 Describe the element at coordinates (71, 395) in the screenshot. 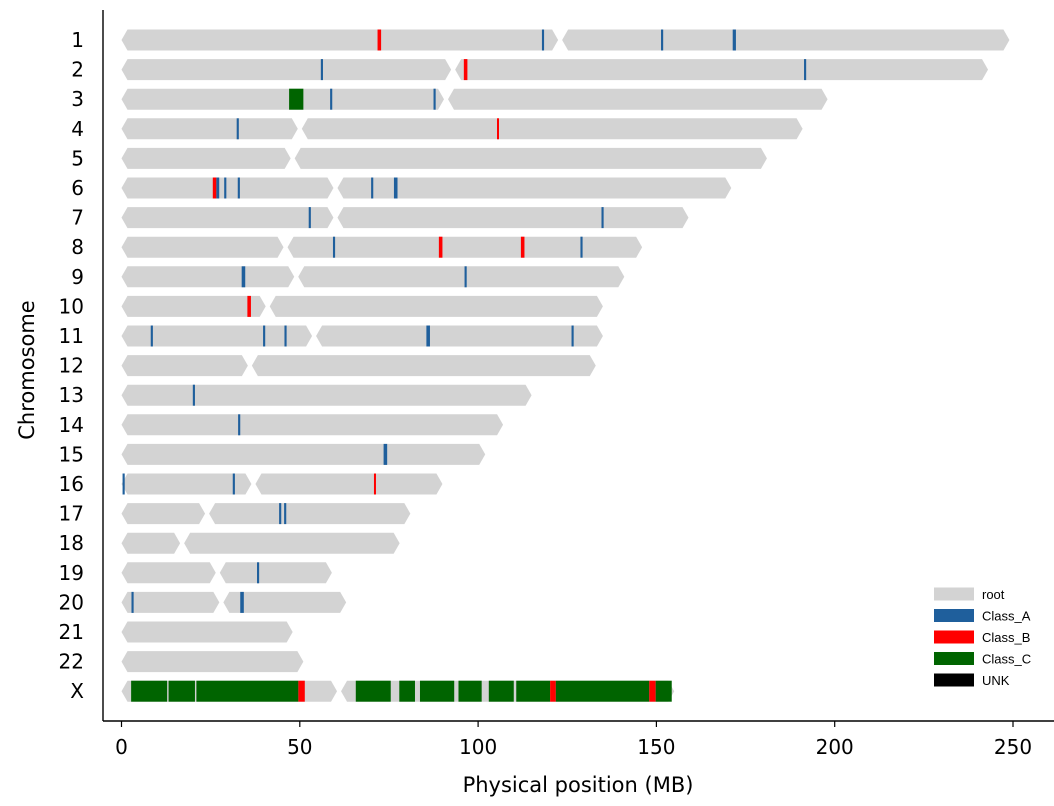

I see `y-tick-label: 13` at that location.